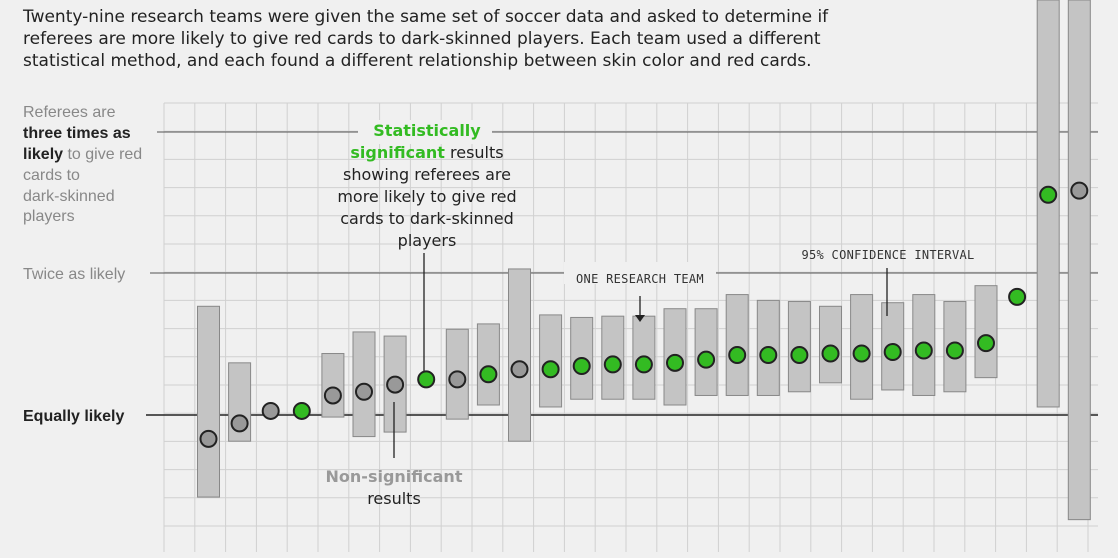 The image size is (1118, 558). I want to click on sig-line-3: showing referees are, so click(427, 174).